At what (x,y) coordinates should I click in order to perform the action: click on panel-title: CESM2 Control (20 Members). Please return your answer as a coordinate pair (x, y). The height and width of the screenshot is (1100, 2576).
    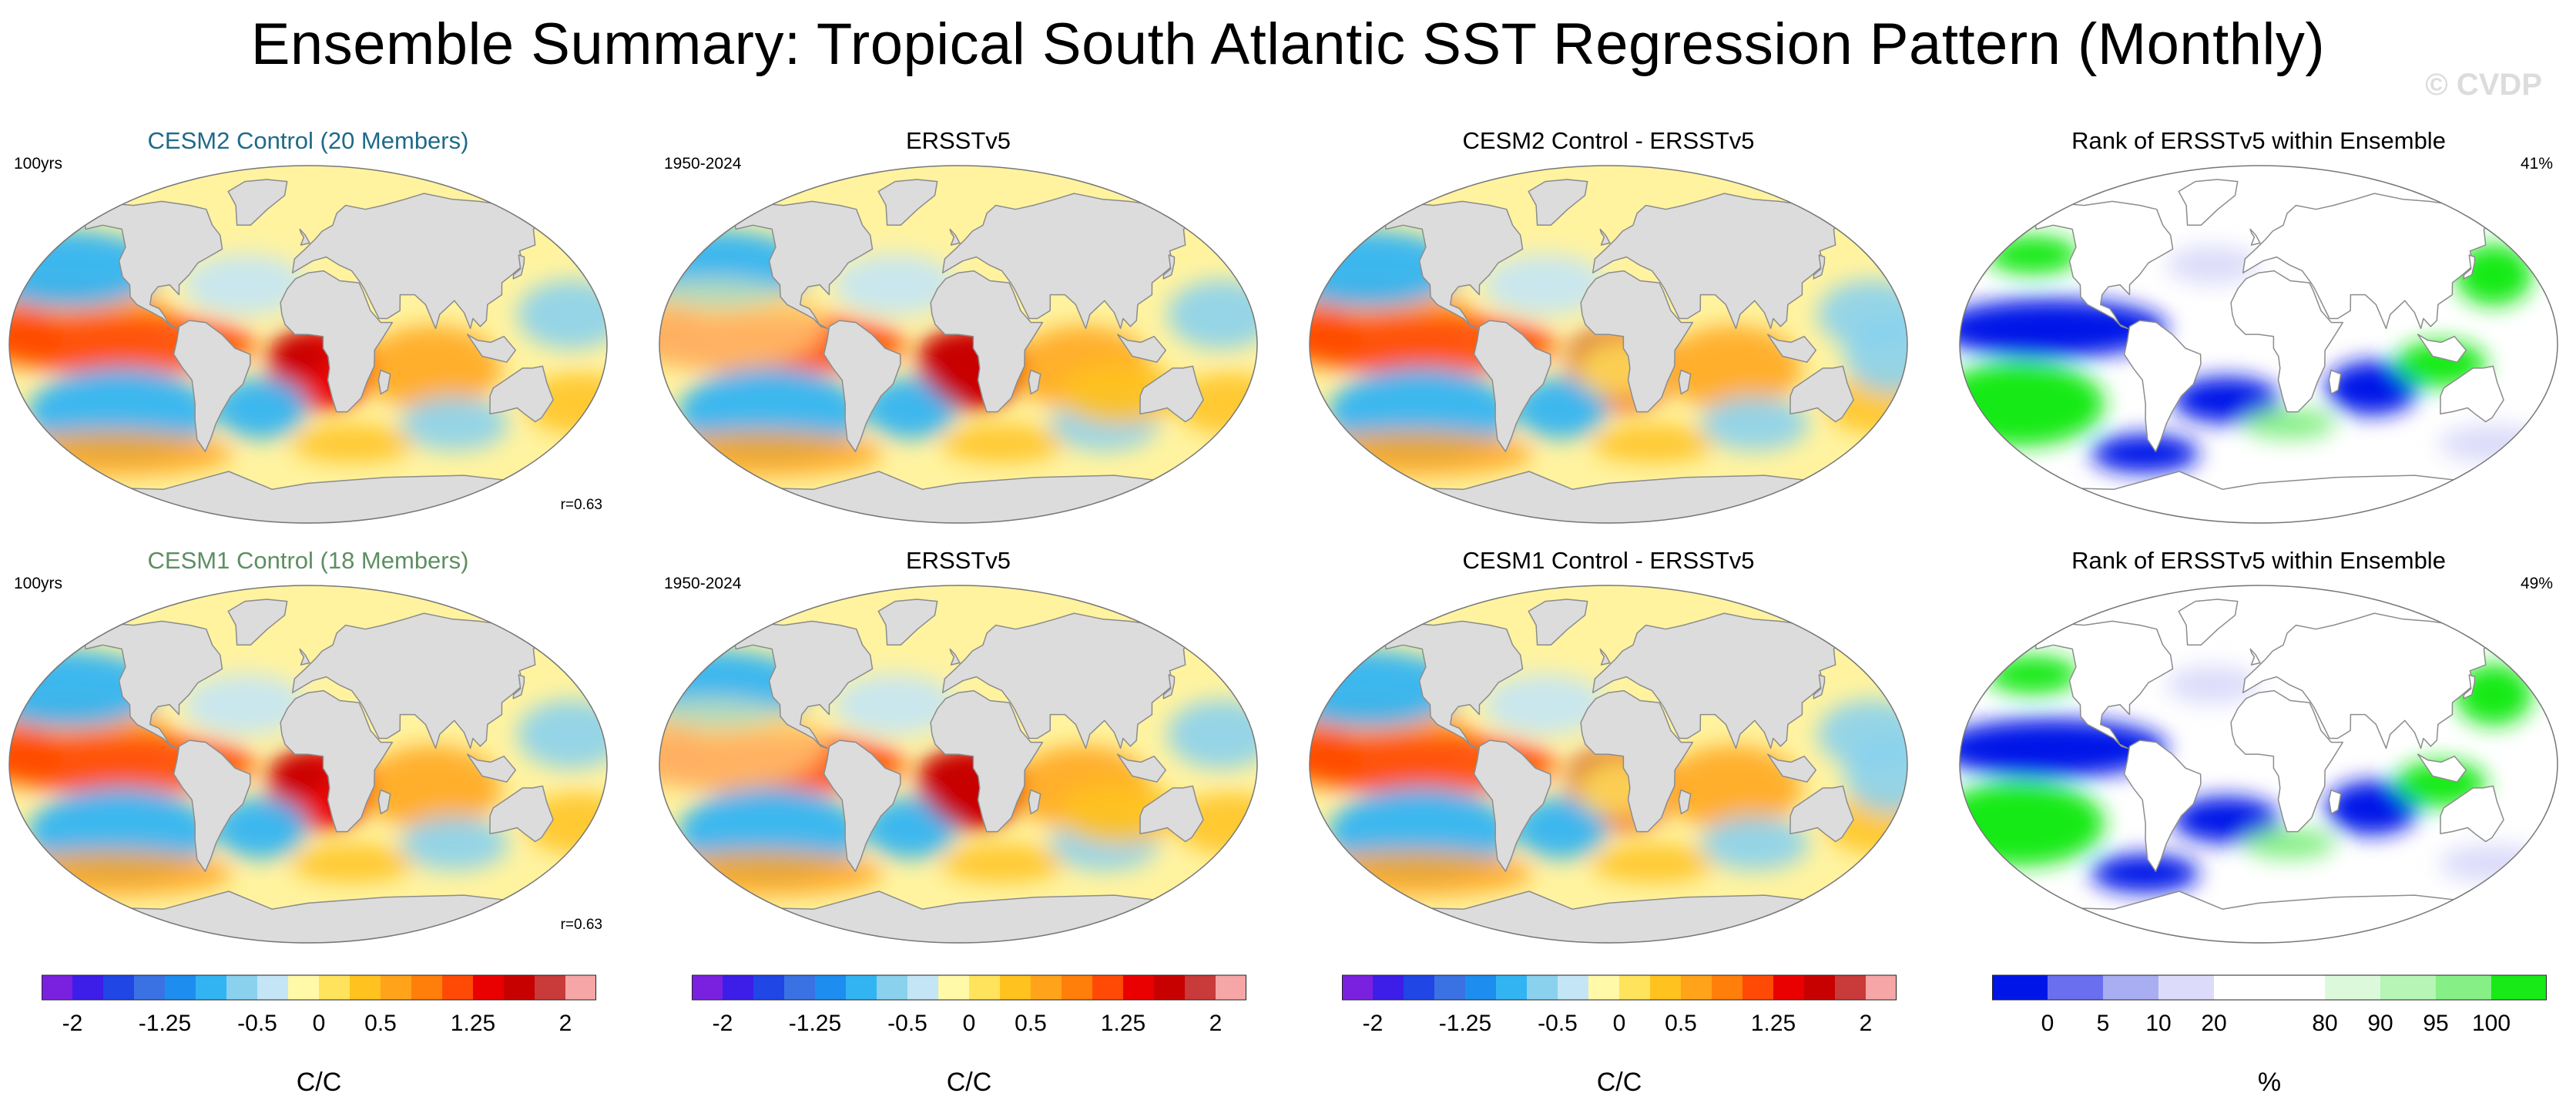
    Looking at the image, I should click on (308, 140).